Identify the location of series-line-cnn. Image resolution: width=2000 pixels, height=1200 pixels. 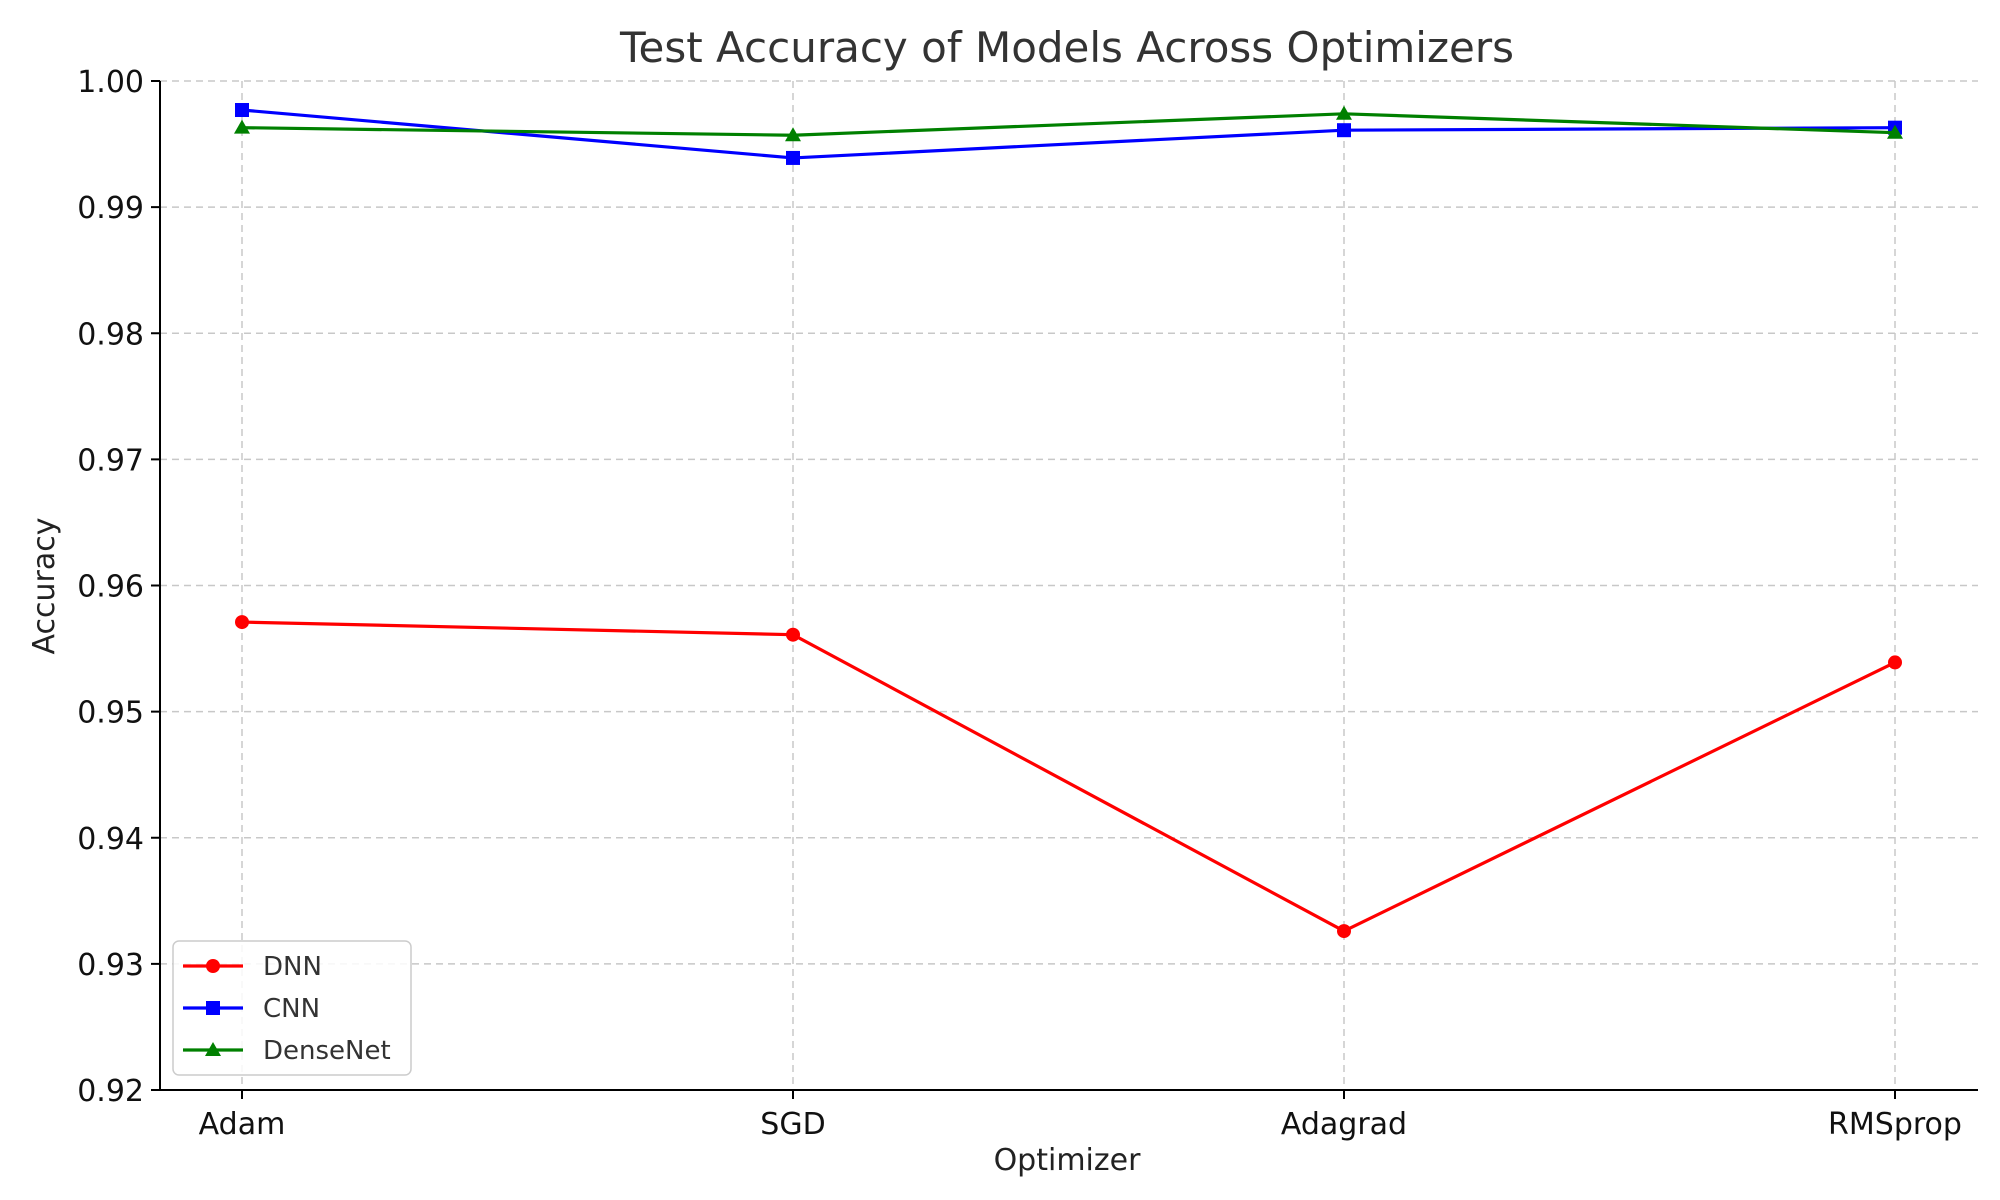
(1068, 134).